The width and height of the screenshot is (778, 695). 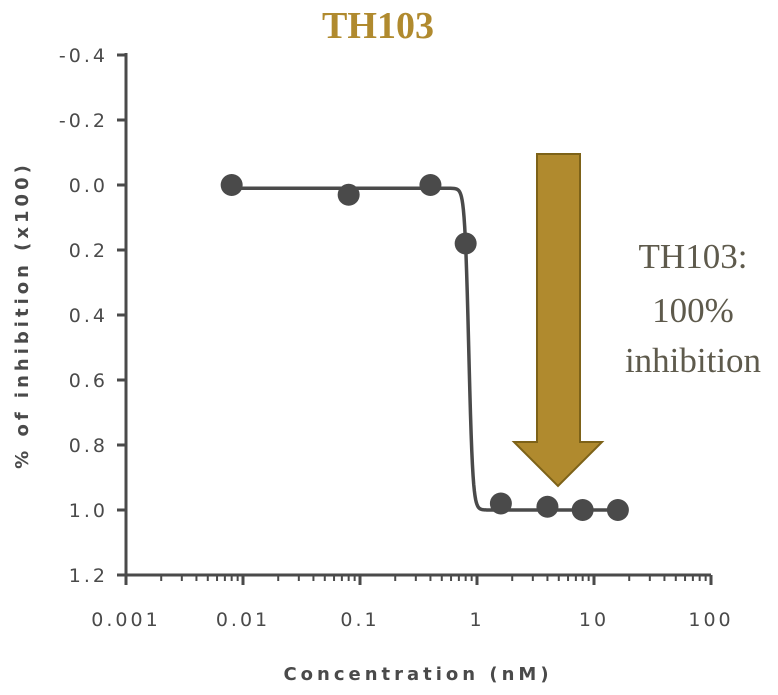 What do you see at coordinates (125, 620) in the screenshot?
I see `x-tick-label: 0.001` at bounding box center [125, 620].